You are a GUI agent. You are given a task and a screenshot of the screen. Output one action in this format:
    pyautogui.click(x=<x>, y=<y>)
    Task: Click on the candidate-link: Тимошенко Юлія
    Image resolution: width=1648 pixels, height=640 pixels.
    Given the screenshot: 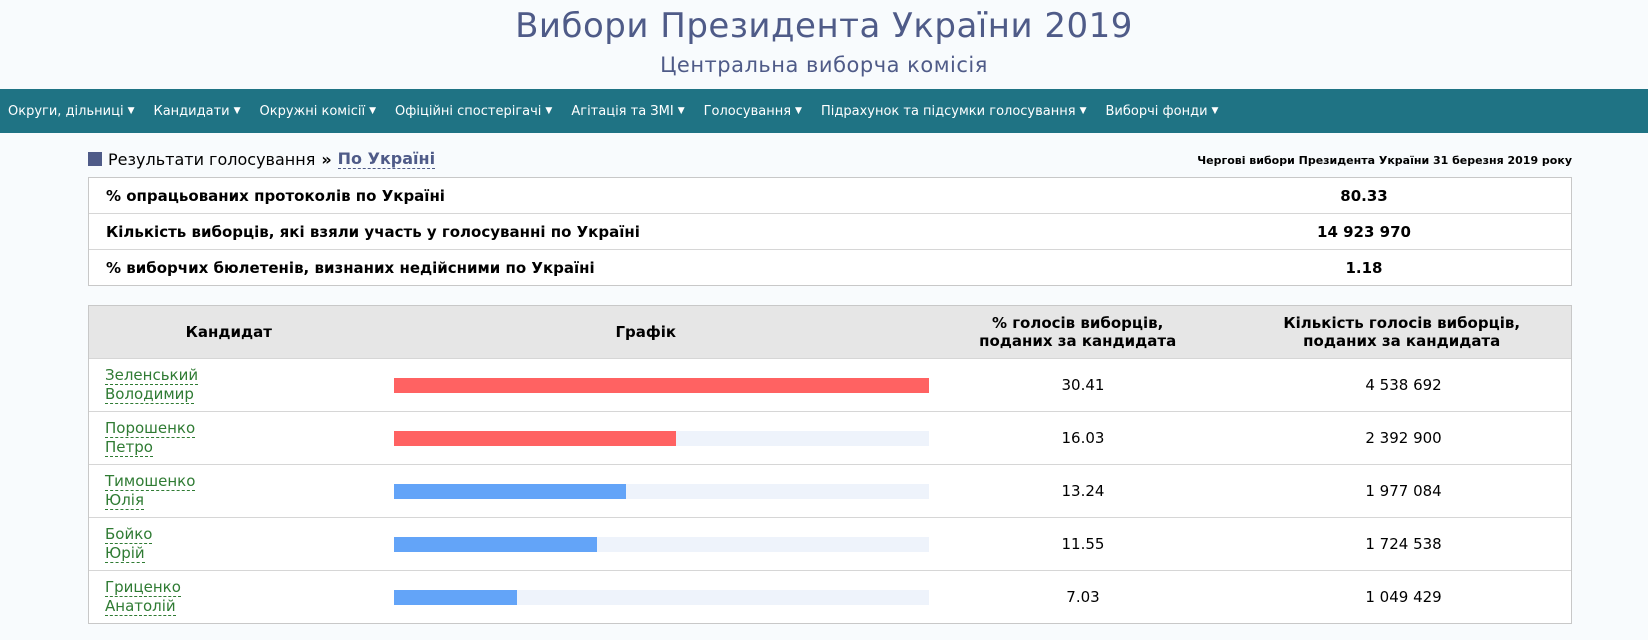 What is the action you would take?
    pyautogui.click(x=235, y=491)
    